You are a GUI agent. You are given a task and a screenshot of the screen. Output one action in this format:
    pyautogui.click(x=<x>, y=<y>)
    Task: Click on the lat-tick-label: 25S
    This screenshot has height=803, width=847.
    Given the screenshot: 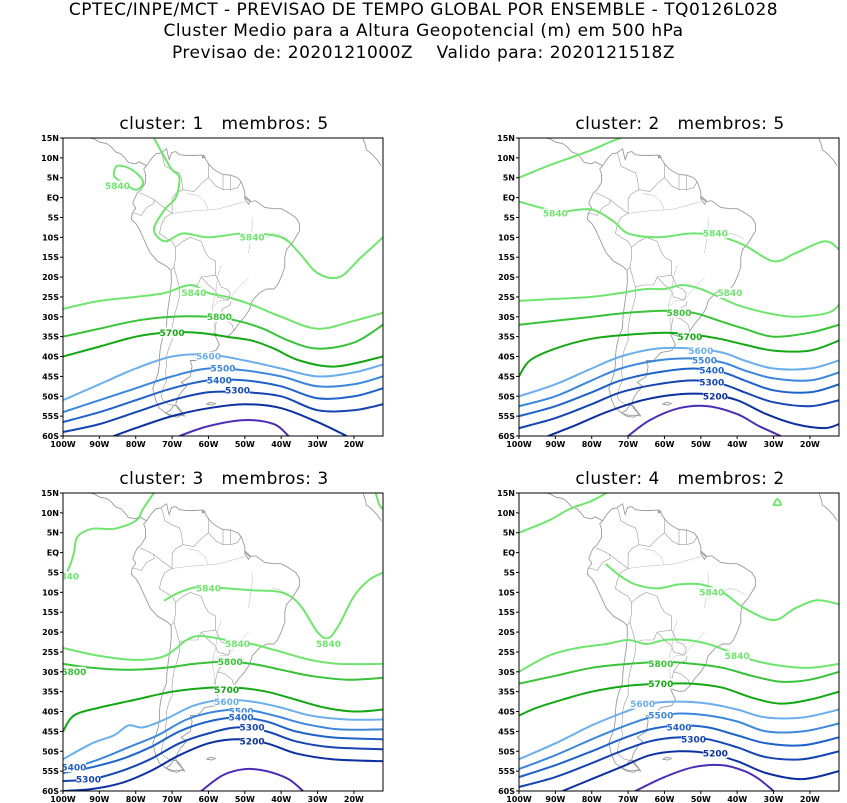 What is the action you would take?
    pyautogui.click(x=50, y=297)
    